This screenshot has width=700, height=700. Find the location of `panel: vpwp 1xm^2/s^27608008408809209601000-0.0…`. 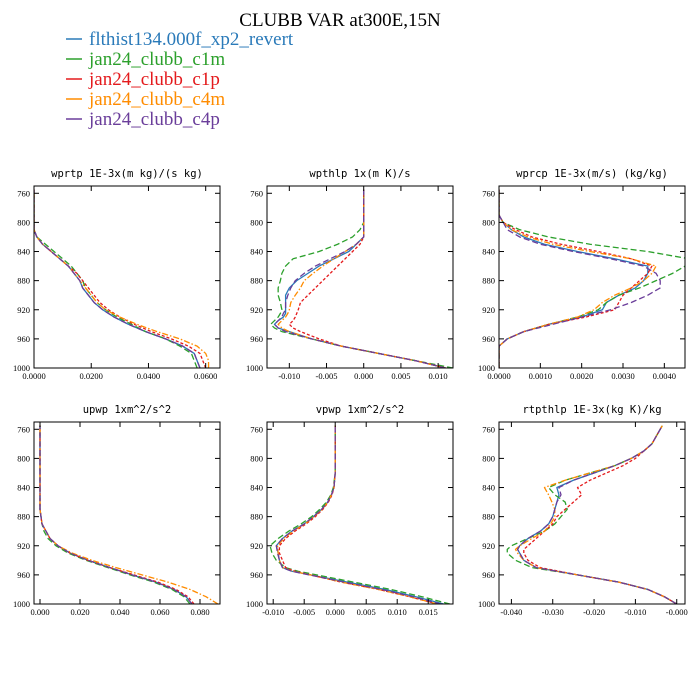

panel: vpwp 1xm^2/s^27608008408809209601000-0.0… is located at coordinates (350, 510).